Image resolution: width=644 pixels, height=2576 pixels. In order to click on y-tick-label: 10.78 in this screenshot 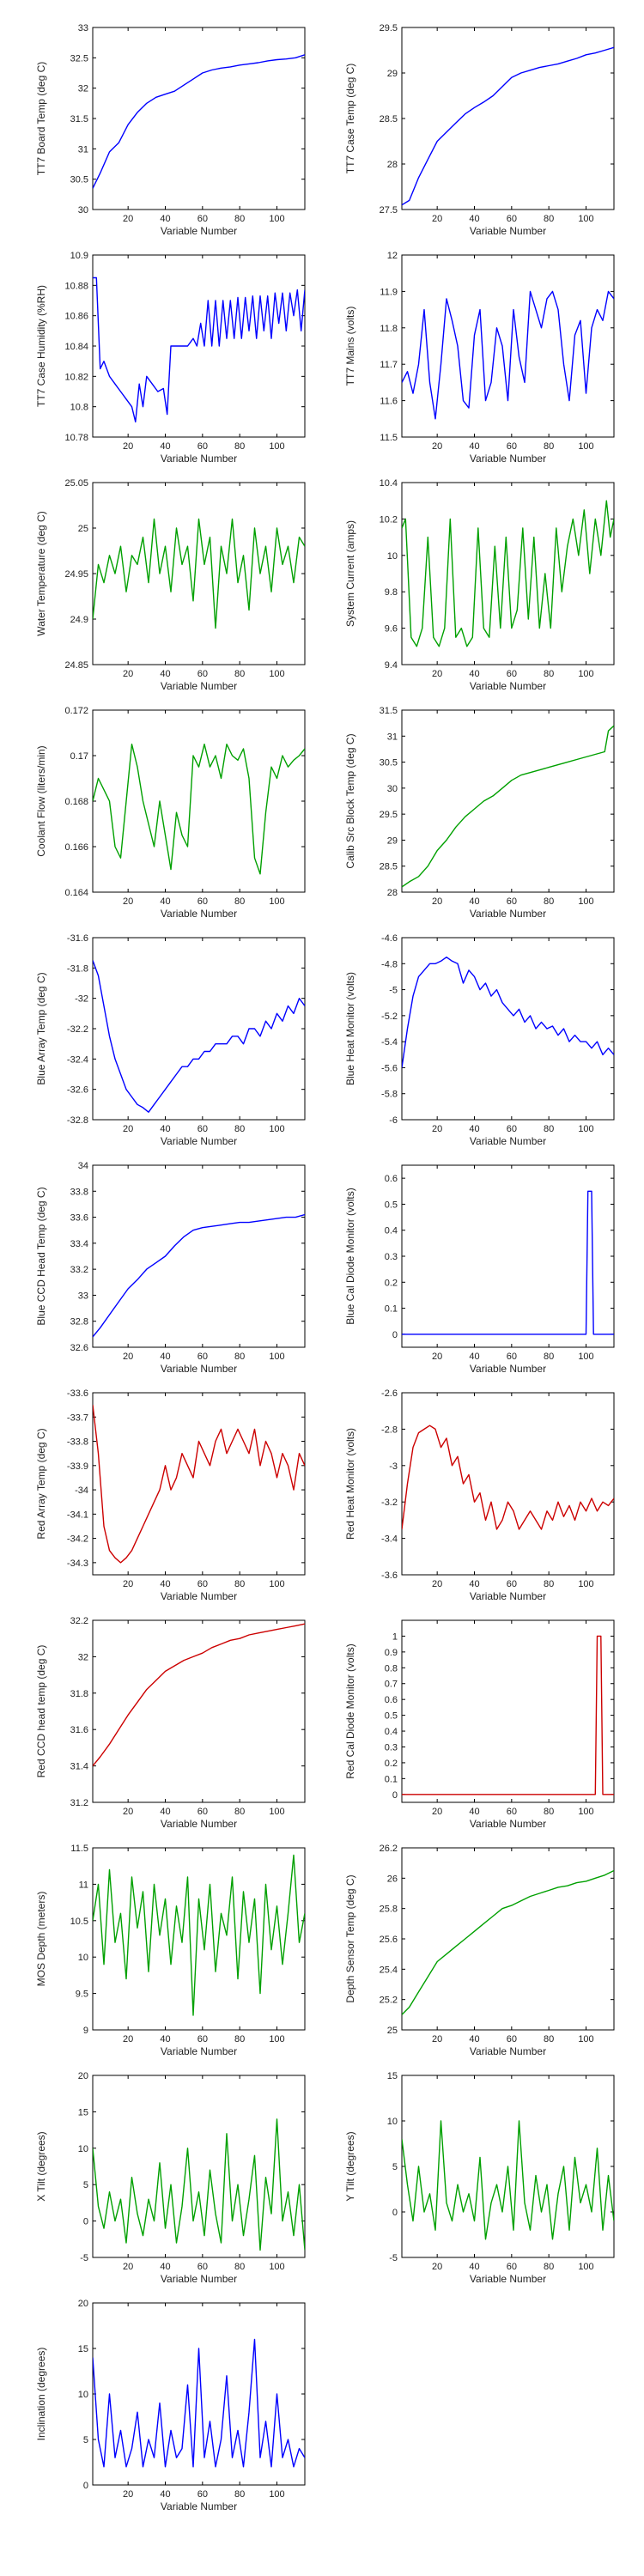, I will do `click(76, 438)`.